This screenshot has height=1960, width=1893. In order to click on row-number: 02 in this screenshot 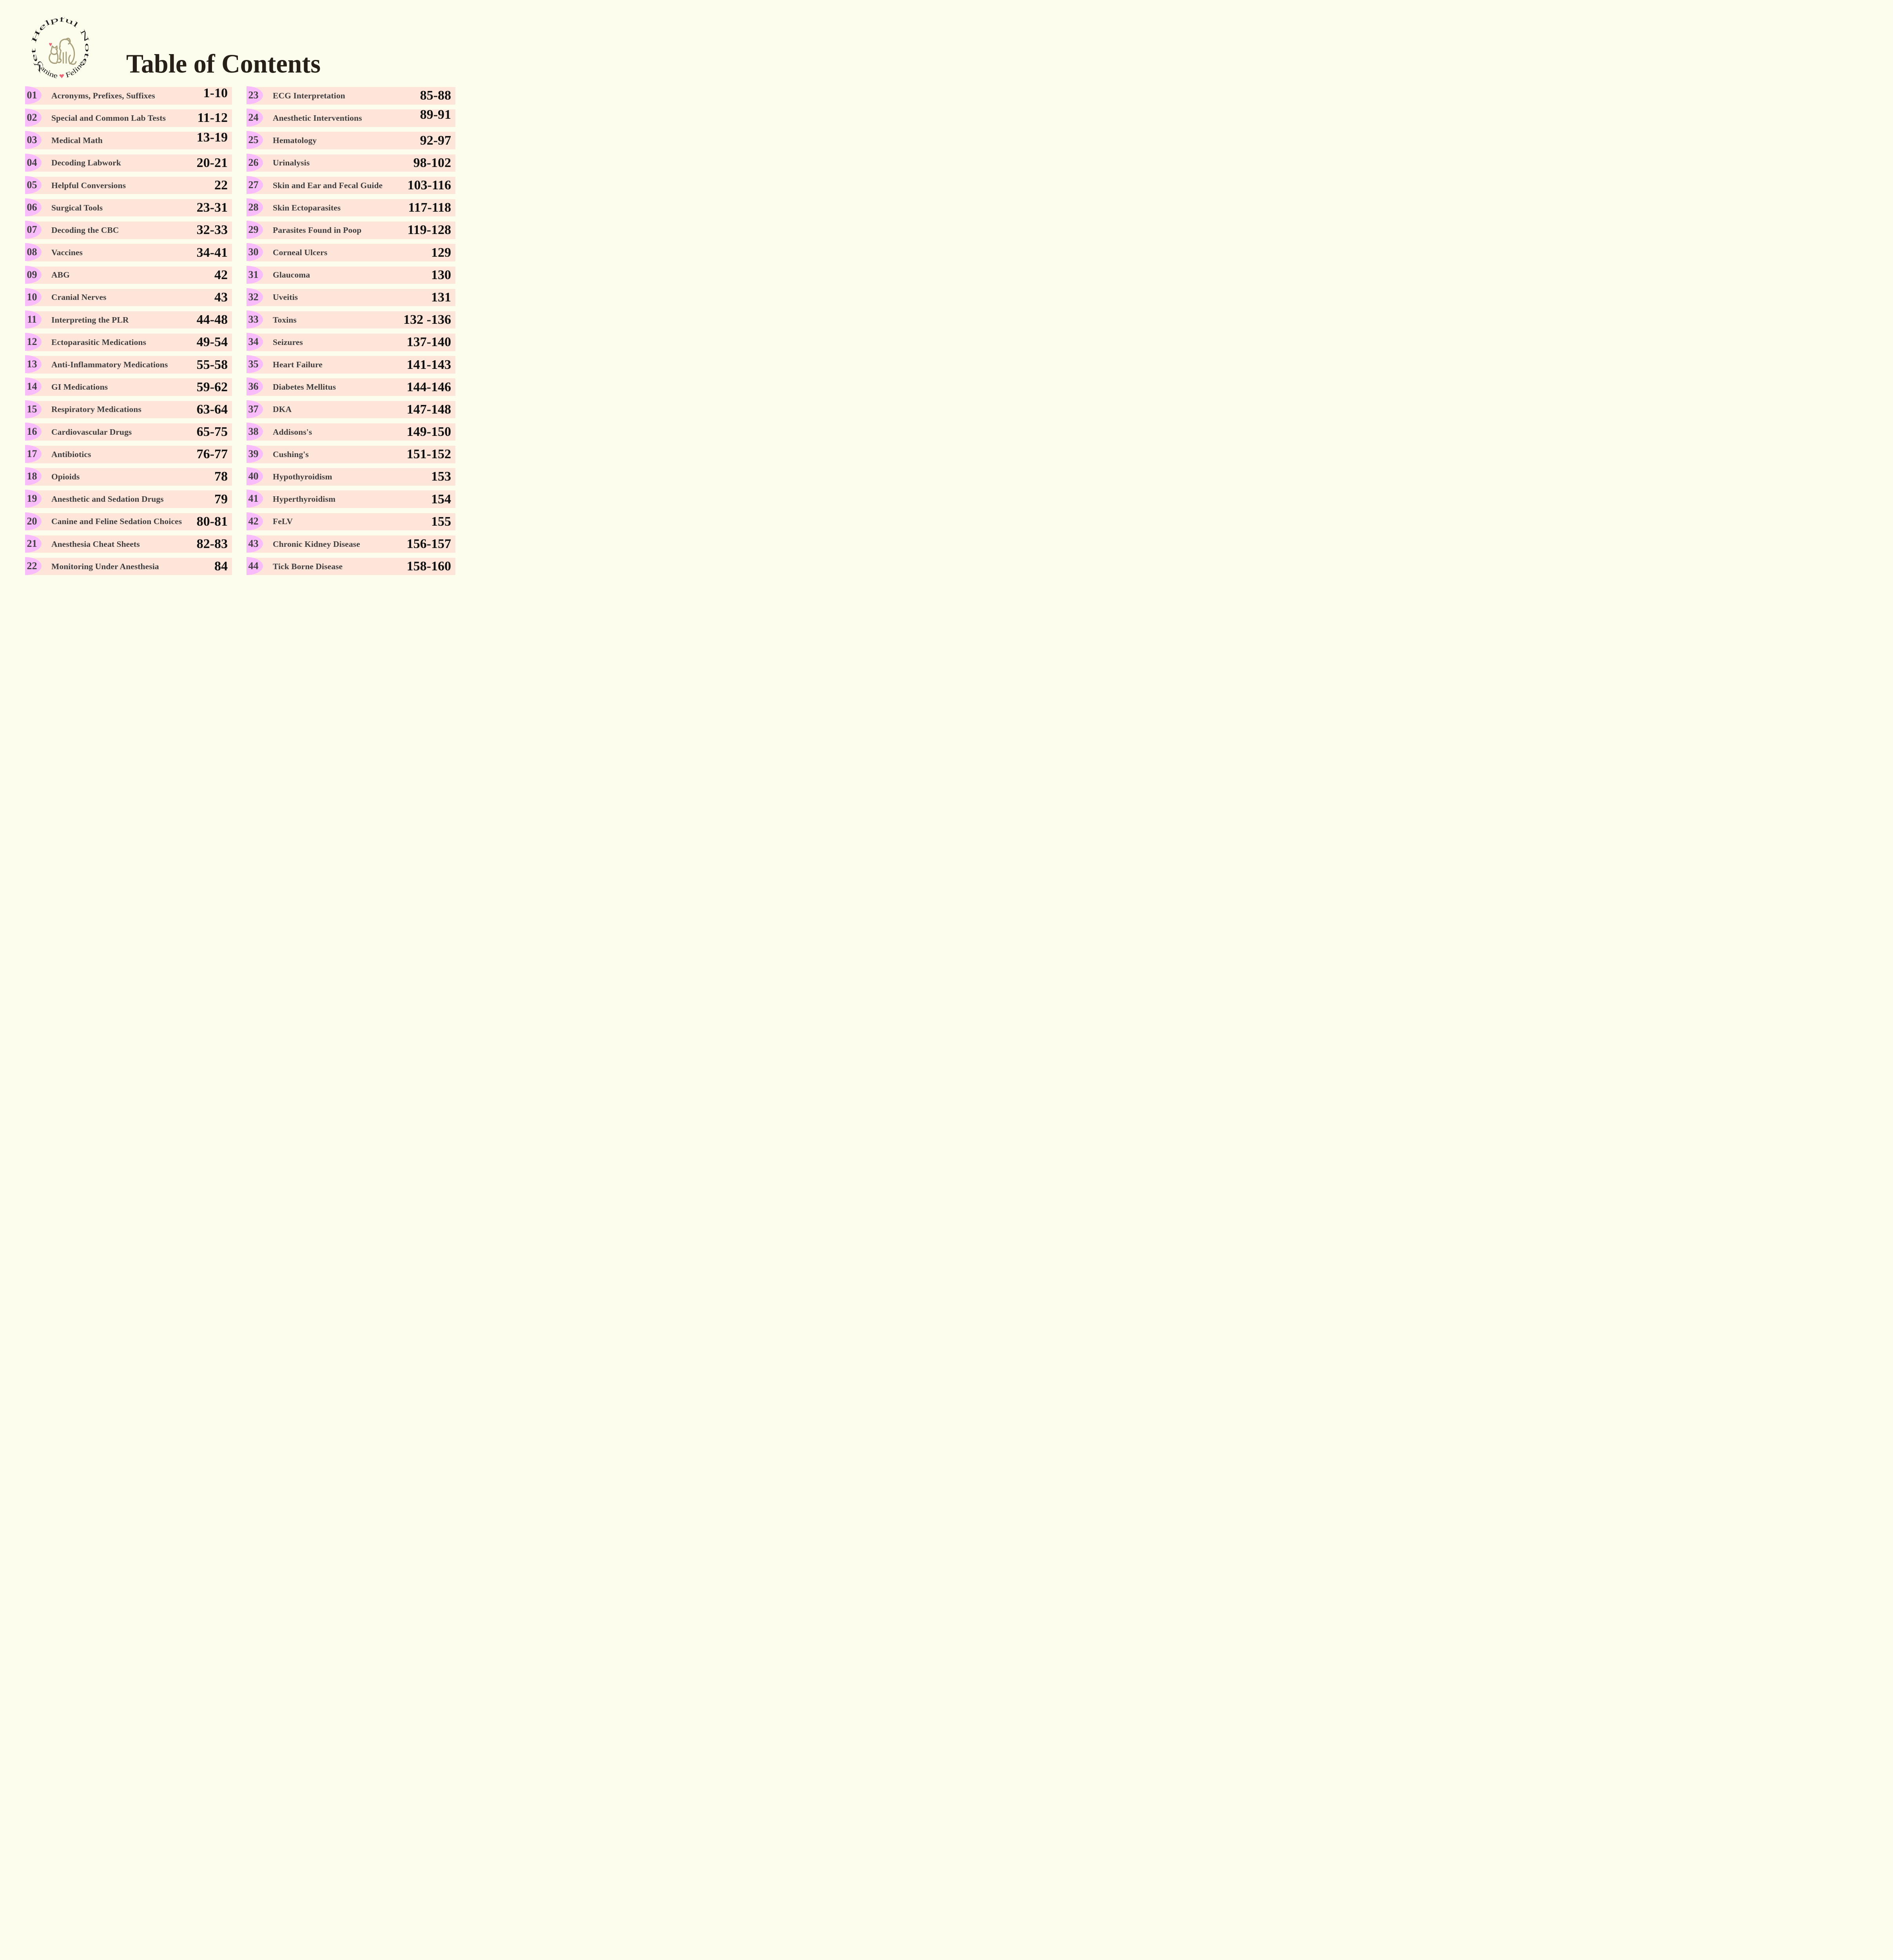, I will do `click(32, 117)`.